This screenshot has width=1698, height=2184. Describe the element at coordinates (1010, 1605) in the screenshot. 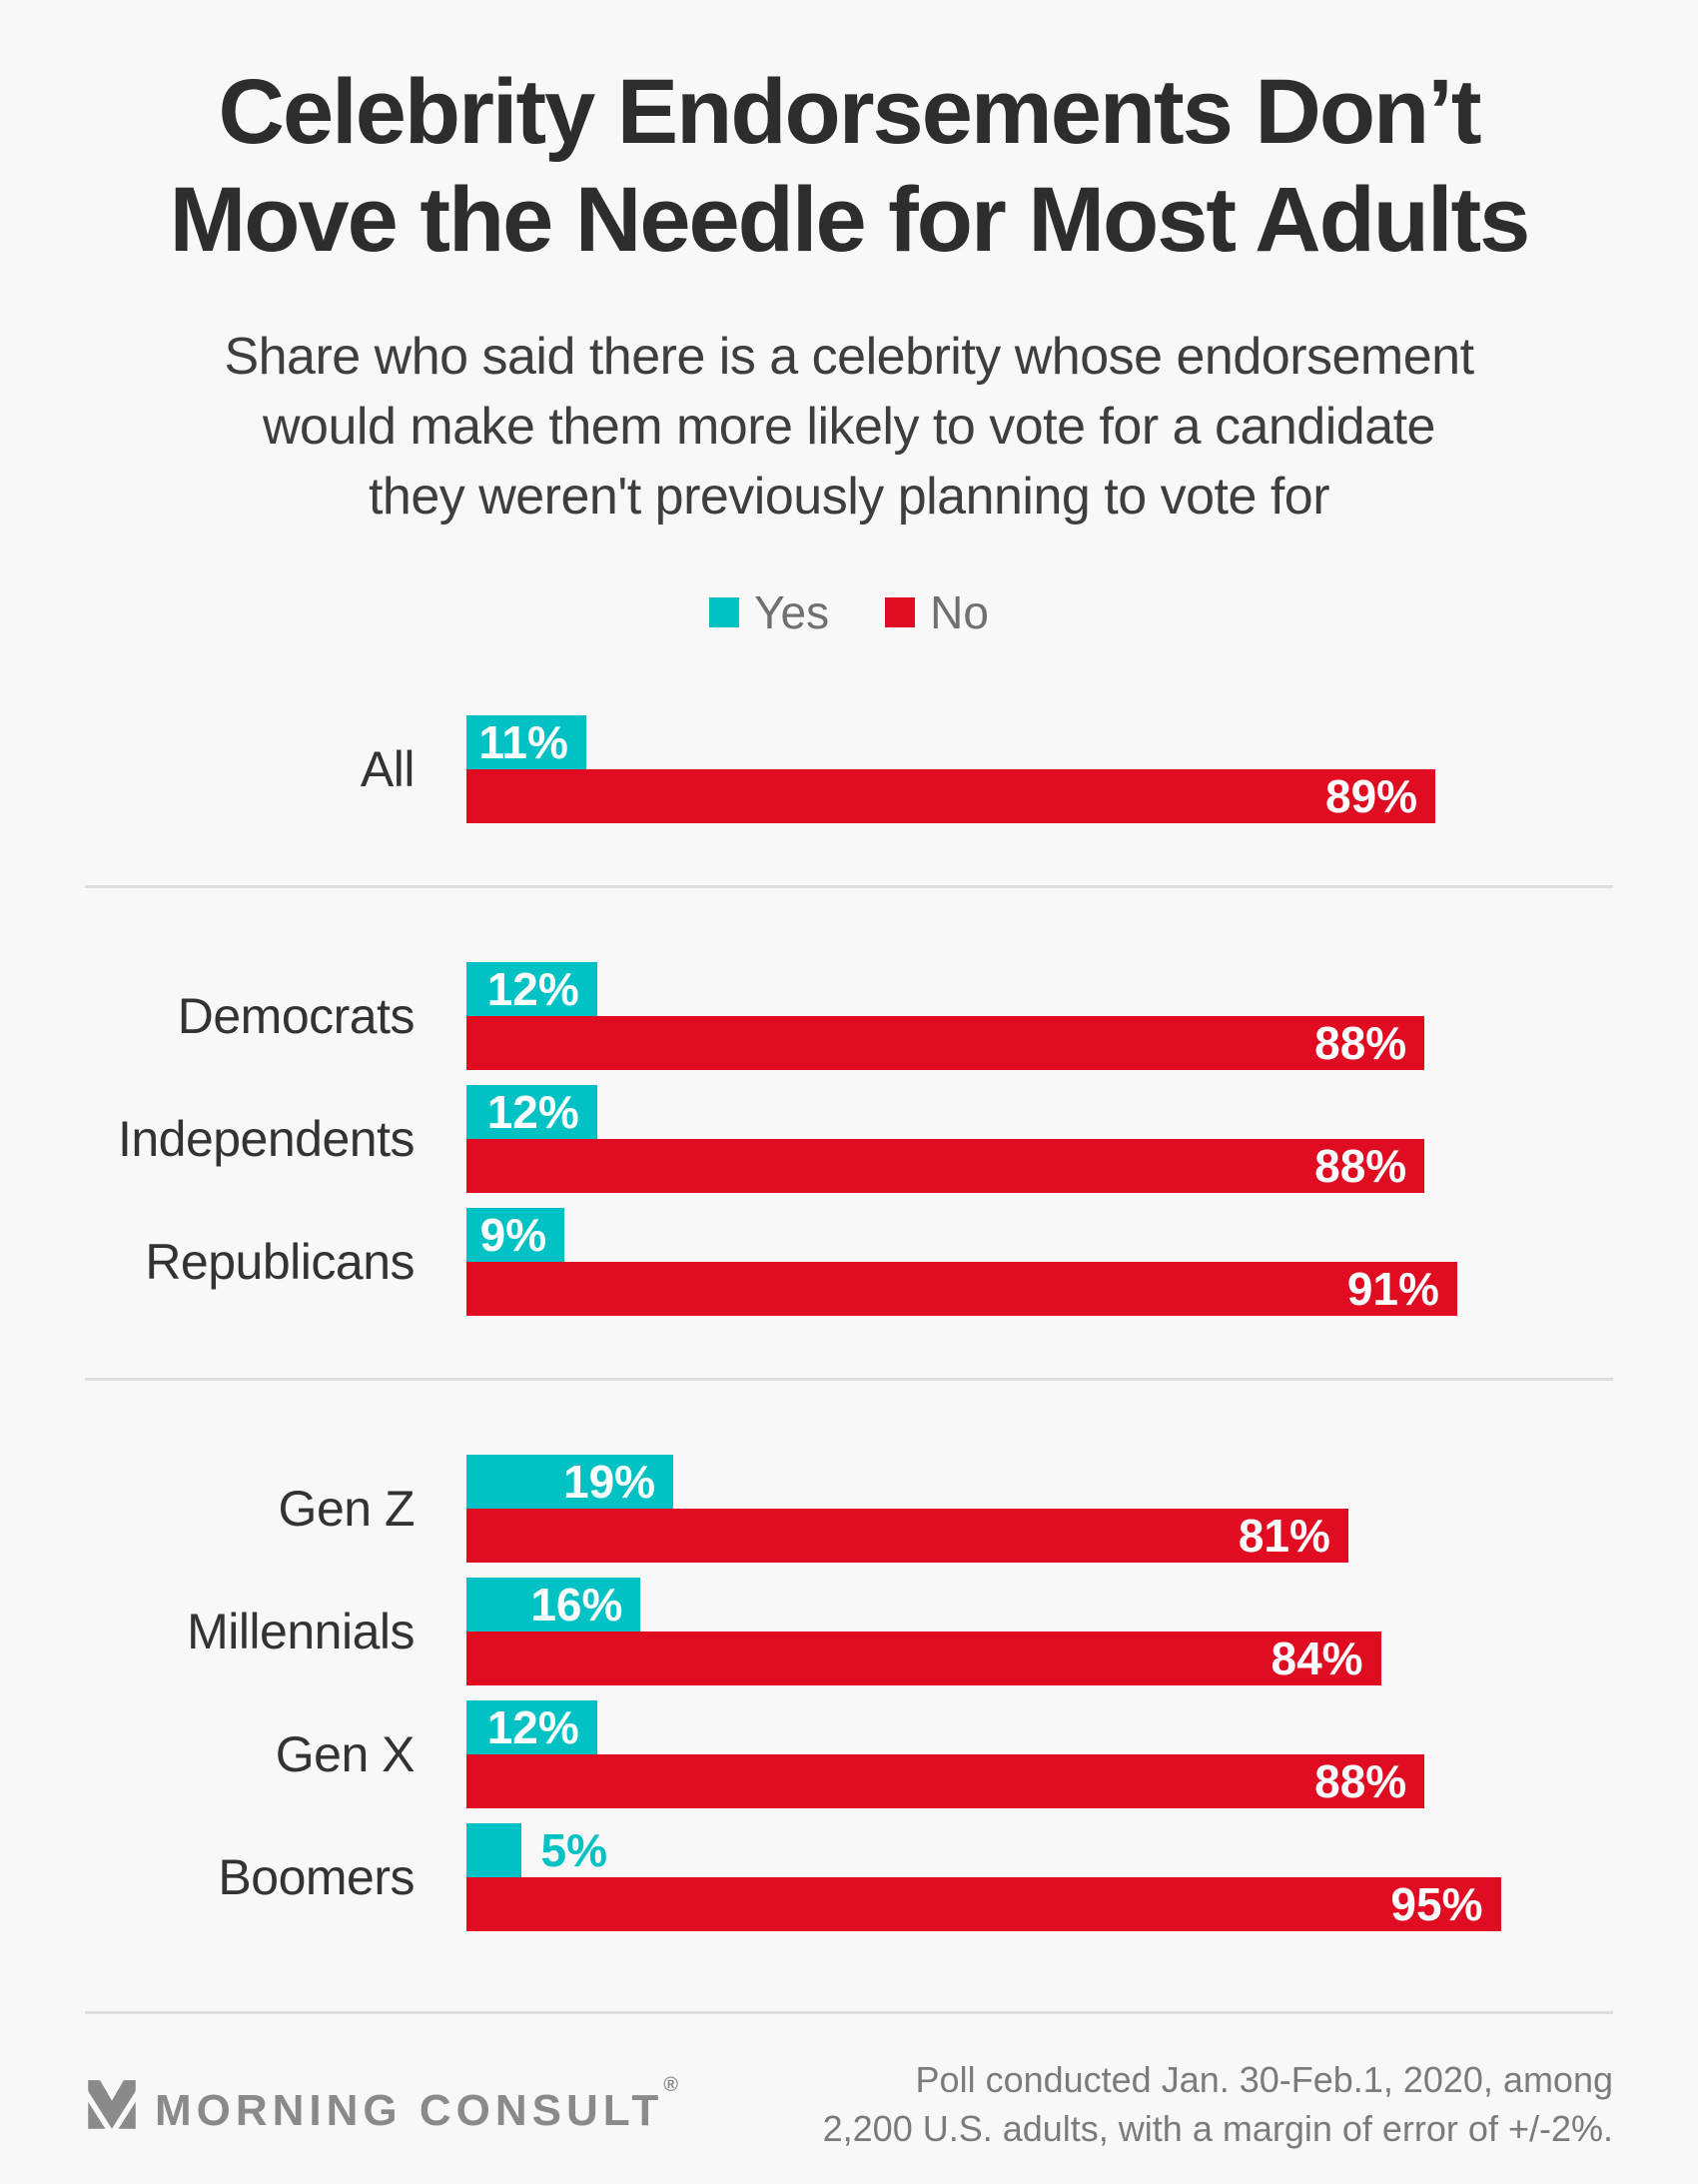

I see `yes-bar-line: 16%` at that location.